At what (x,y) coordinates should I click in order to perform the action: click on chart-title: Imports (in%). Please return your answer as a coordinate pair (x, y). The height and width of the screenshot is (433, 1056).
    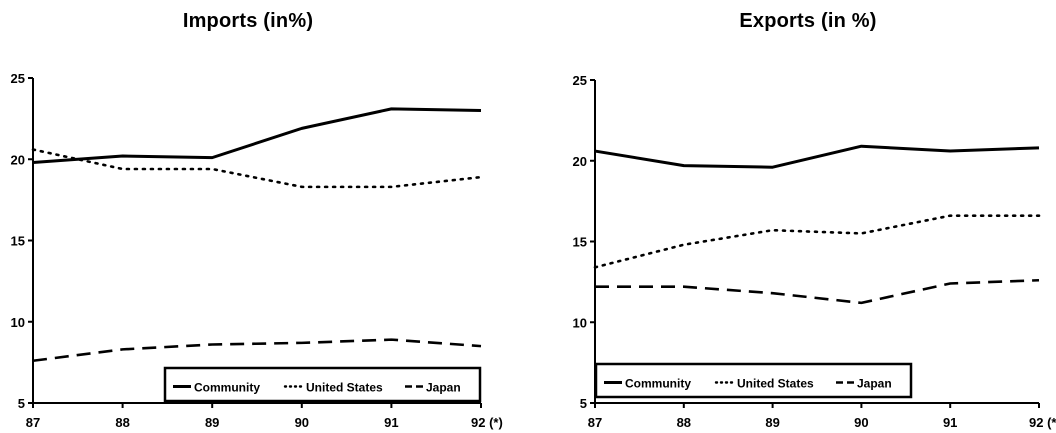
    Looking at the image, I should click on (248, 21).